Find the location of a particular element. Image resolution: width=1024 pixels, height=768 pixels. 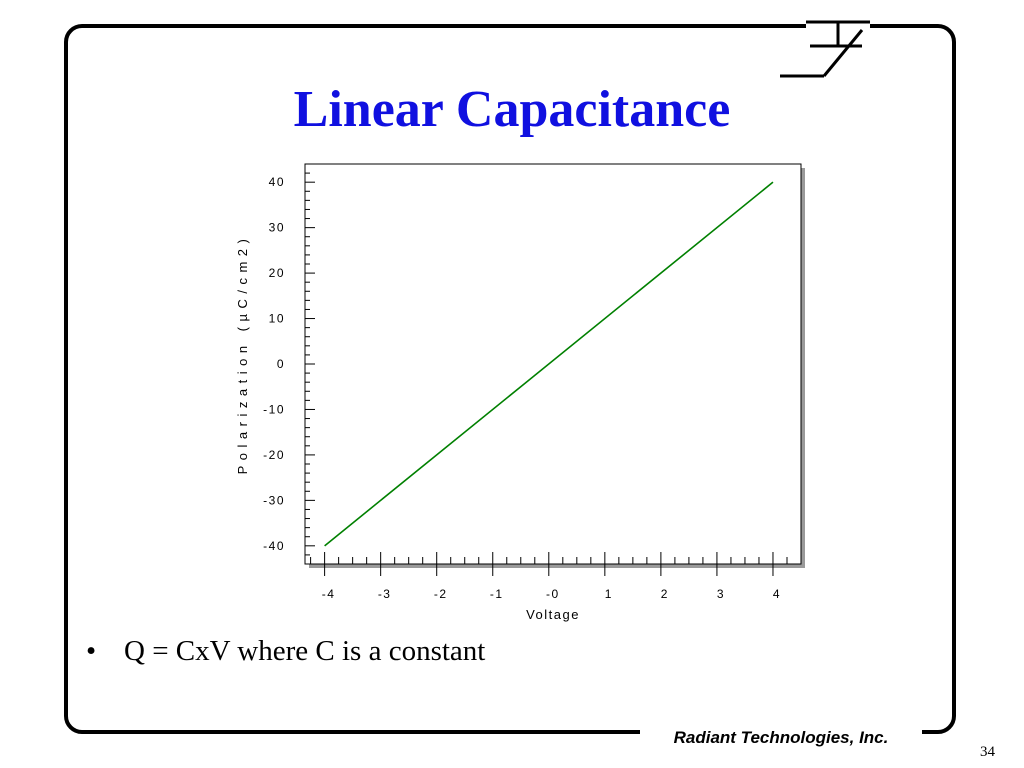

x-axis-label: Voltage is located at coordinates (553, 614).